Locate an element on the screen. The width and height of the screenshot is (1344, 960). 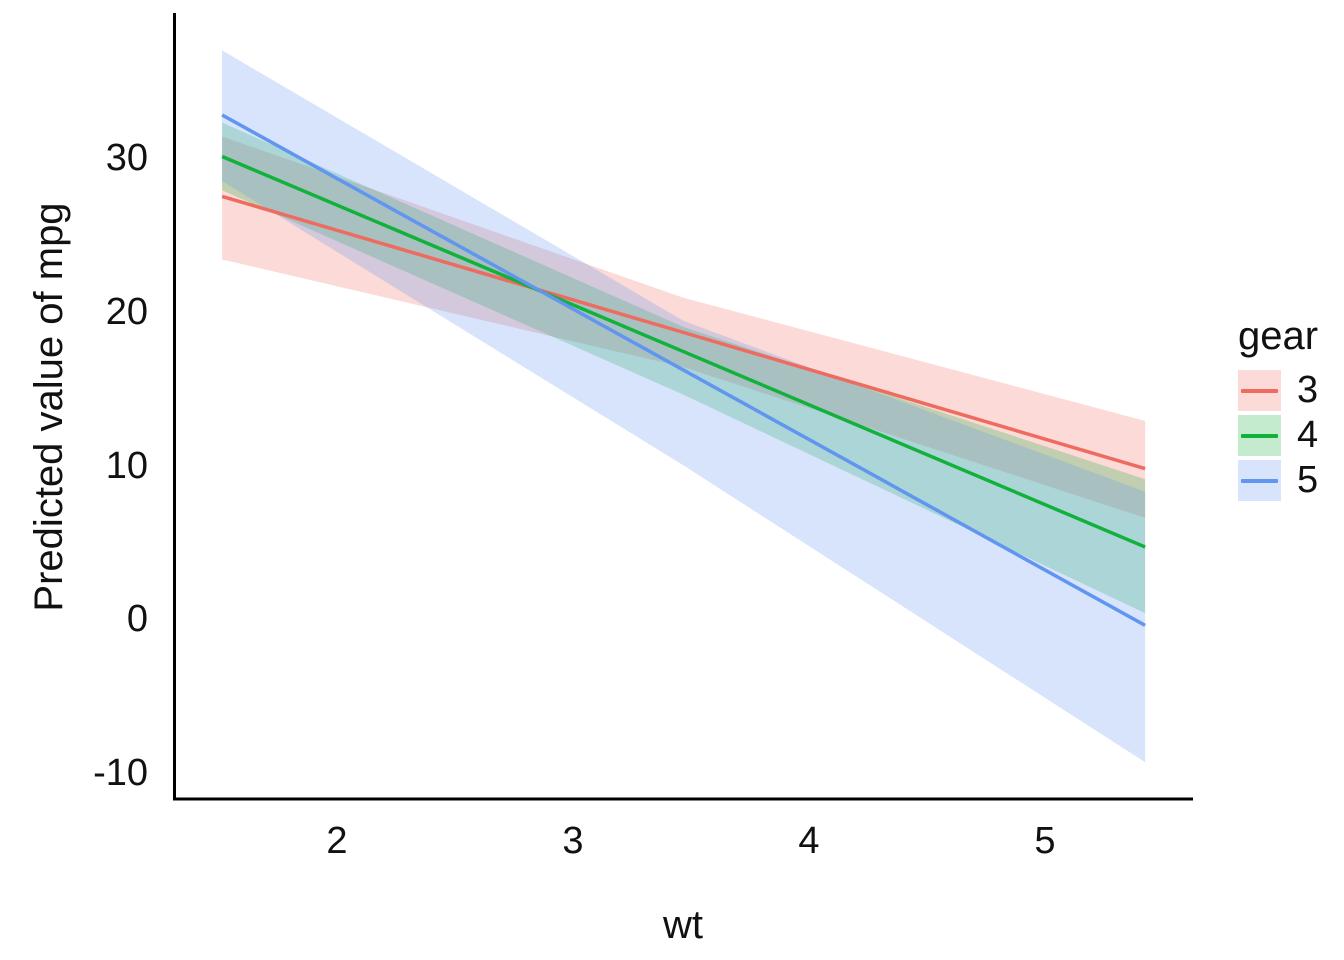
y-tick-label--10: -10 is located at coordinates (120, 773).